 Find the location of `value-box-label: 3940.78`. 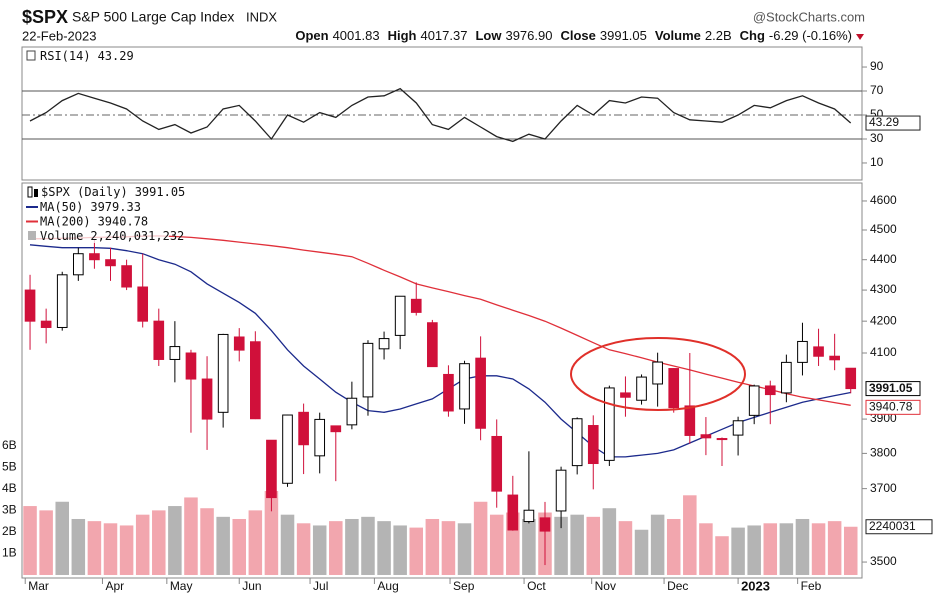

value-box-label: 3940.78 is located at coordinates (891, 407).